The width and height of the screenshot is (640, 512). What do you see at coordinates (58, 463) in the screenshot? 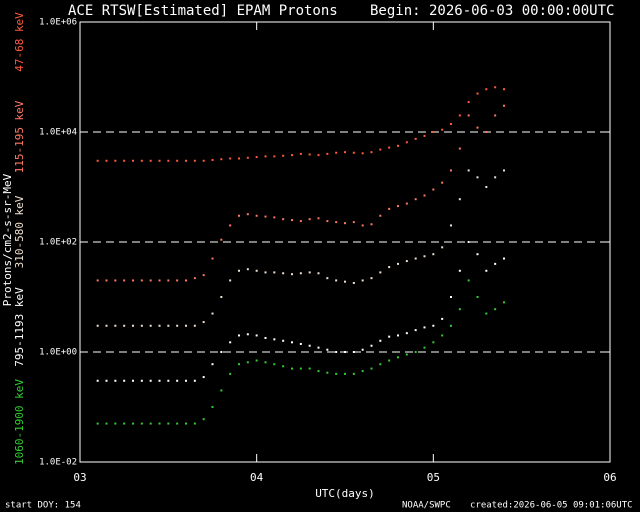
I see `y-tick-label: 1.0E-02` at bounding box center [58, 463].